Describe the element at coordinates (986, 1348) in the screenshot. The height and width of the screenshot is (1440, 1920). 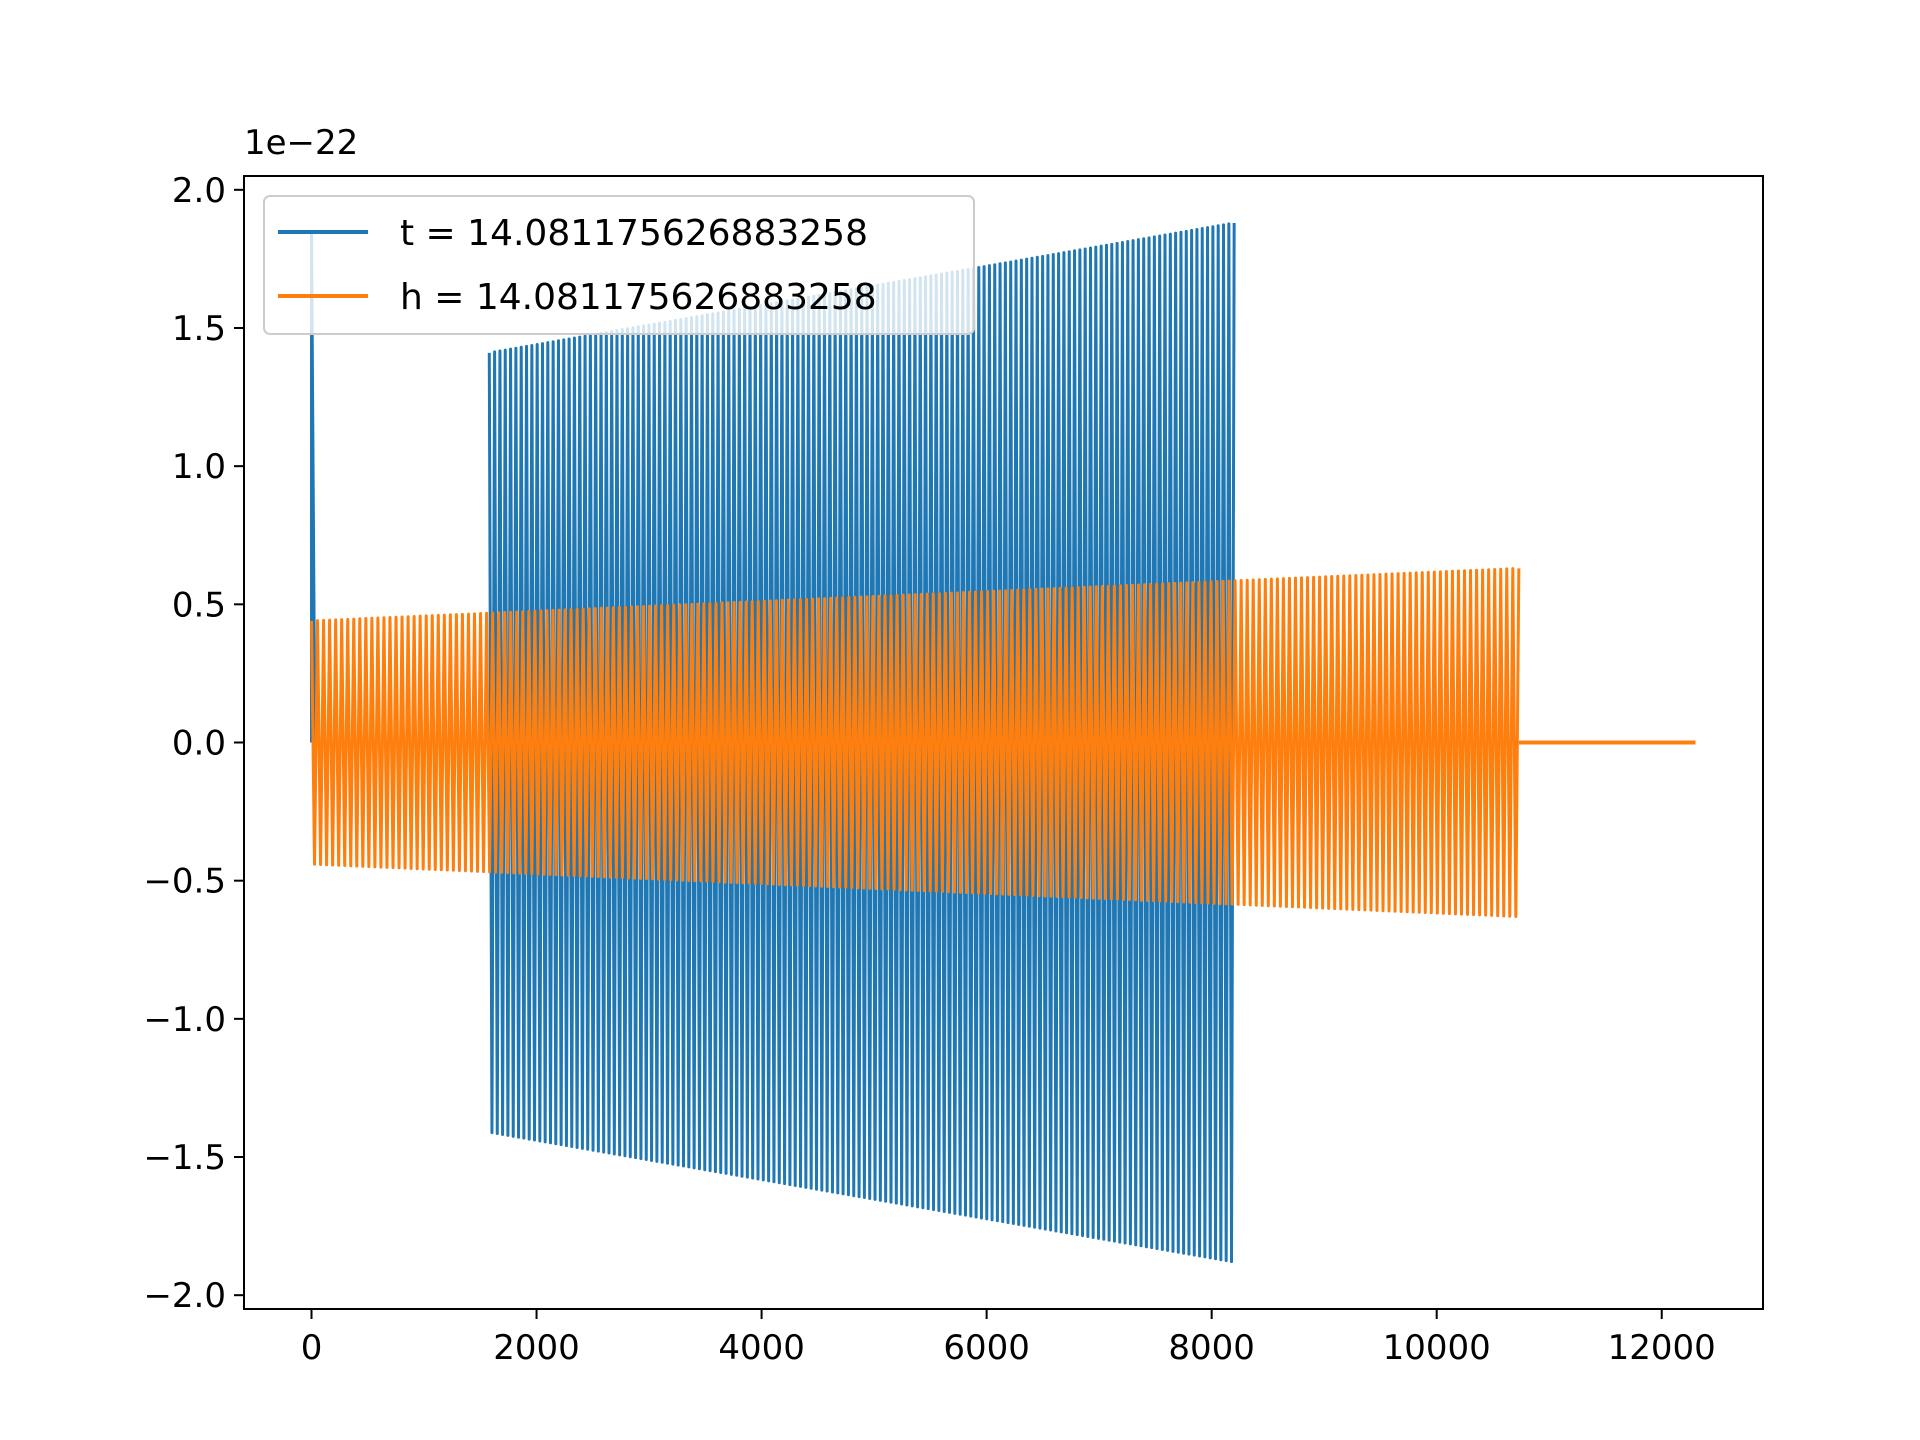
I see `x-tick-label: 6000` at that location.